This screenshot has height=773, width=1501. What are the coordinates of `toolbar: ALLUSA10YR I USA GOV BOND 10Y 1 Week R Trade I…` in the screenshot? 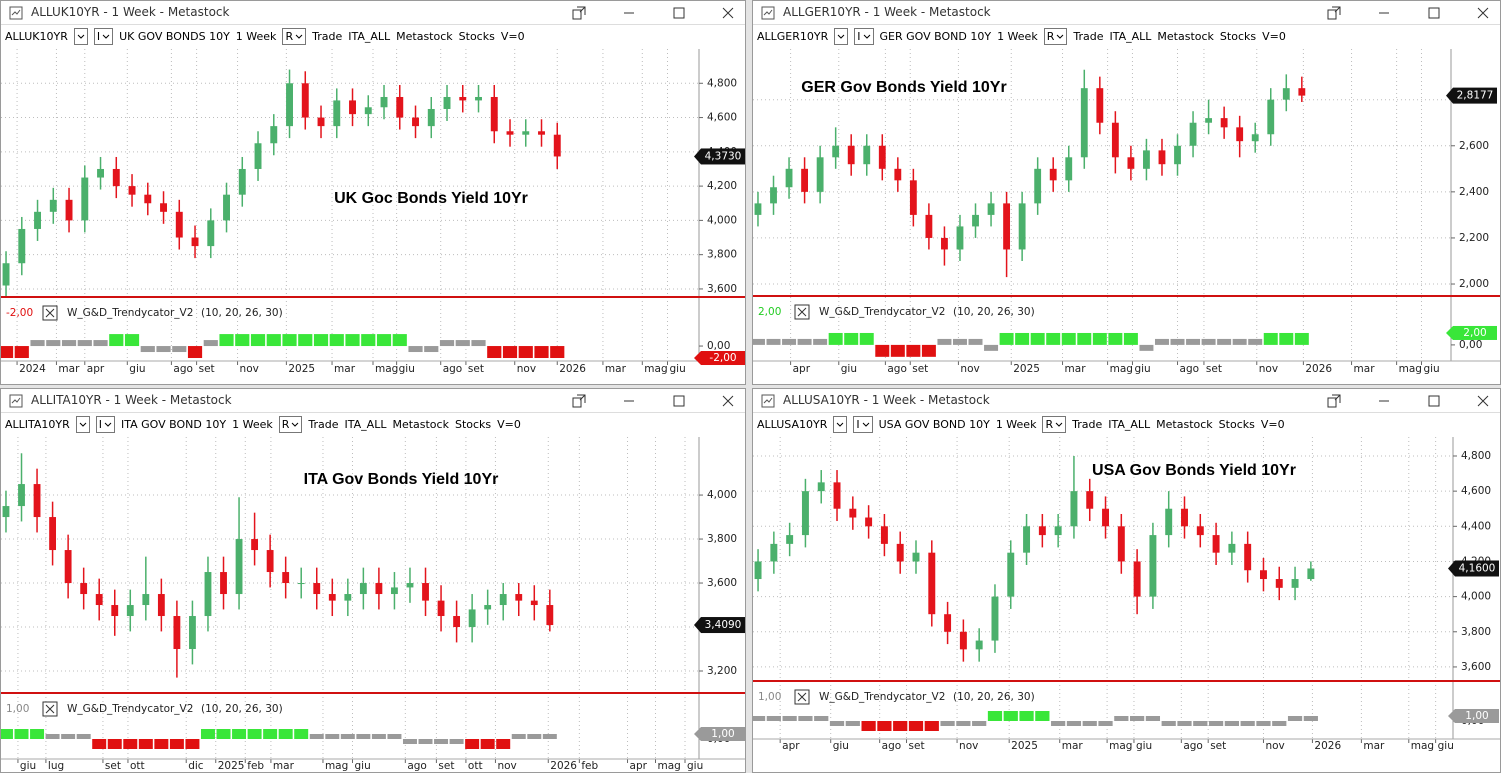 It's located at (1021, 424).